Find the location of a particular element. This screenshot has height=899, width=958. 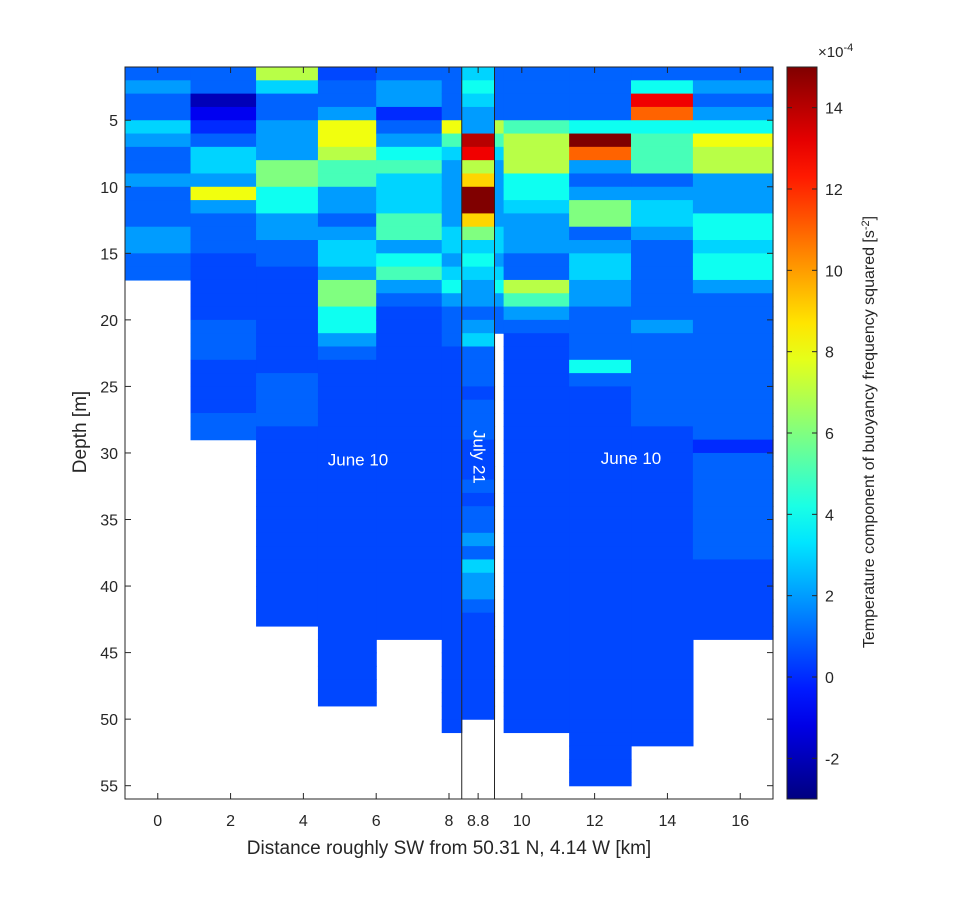

y-tick-label: 20 is located at coordinates (109, 321).